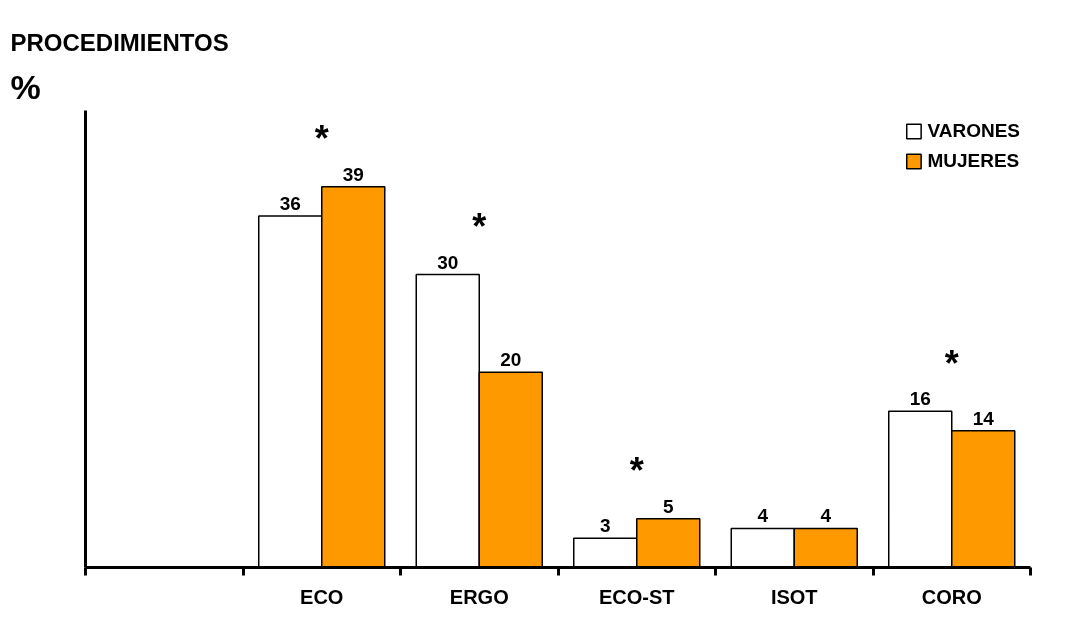 The image size is (1073, 623). What do you see at coordinates (668, 506) in the screenshot?
I see `data-label: 5` at bounding box center [668, 506].